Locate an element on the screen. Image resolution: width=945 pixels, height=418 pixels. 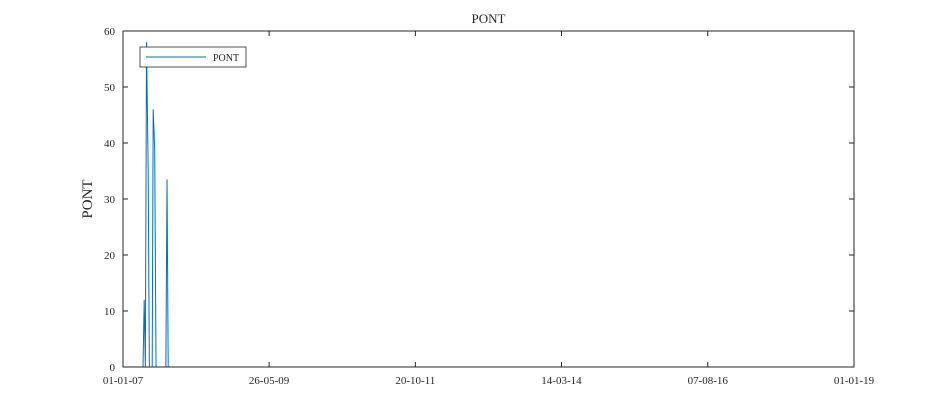
chart-title: PONT is located at coordinates (489, 18).